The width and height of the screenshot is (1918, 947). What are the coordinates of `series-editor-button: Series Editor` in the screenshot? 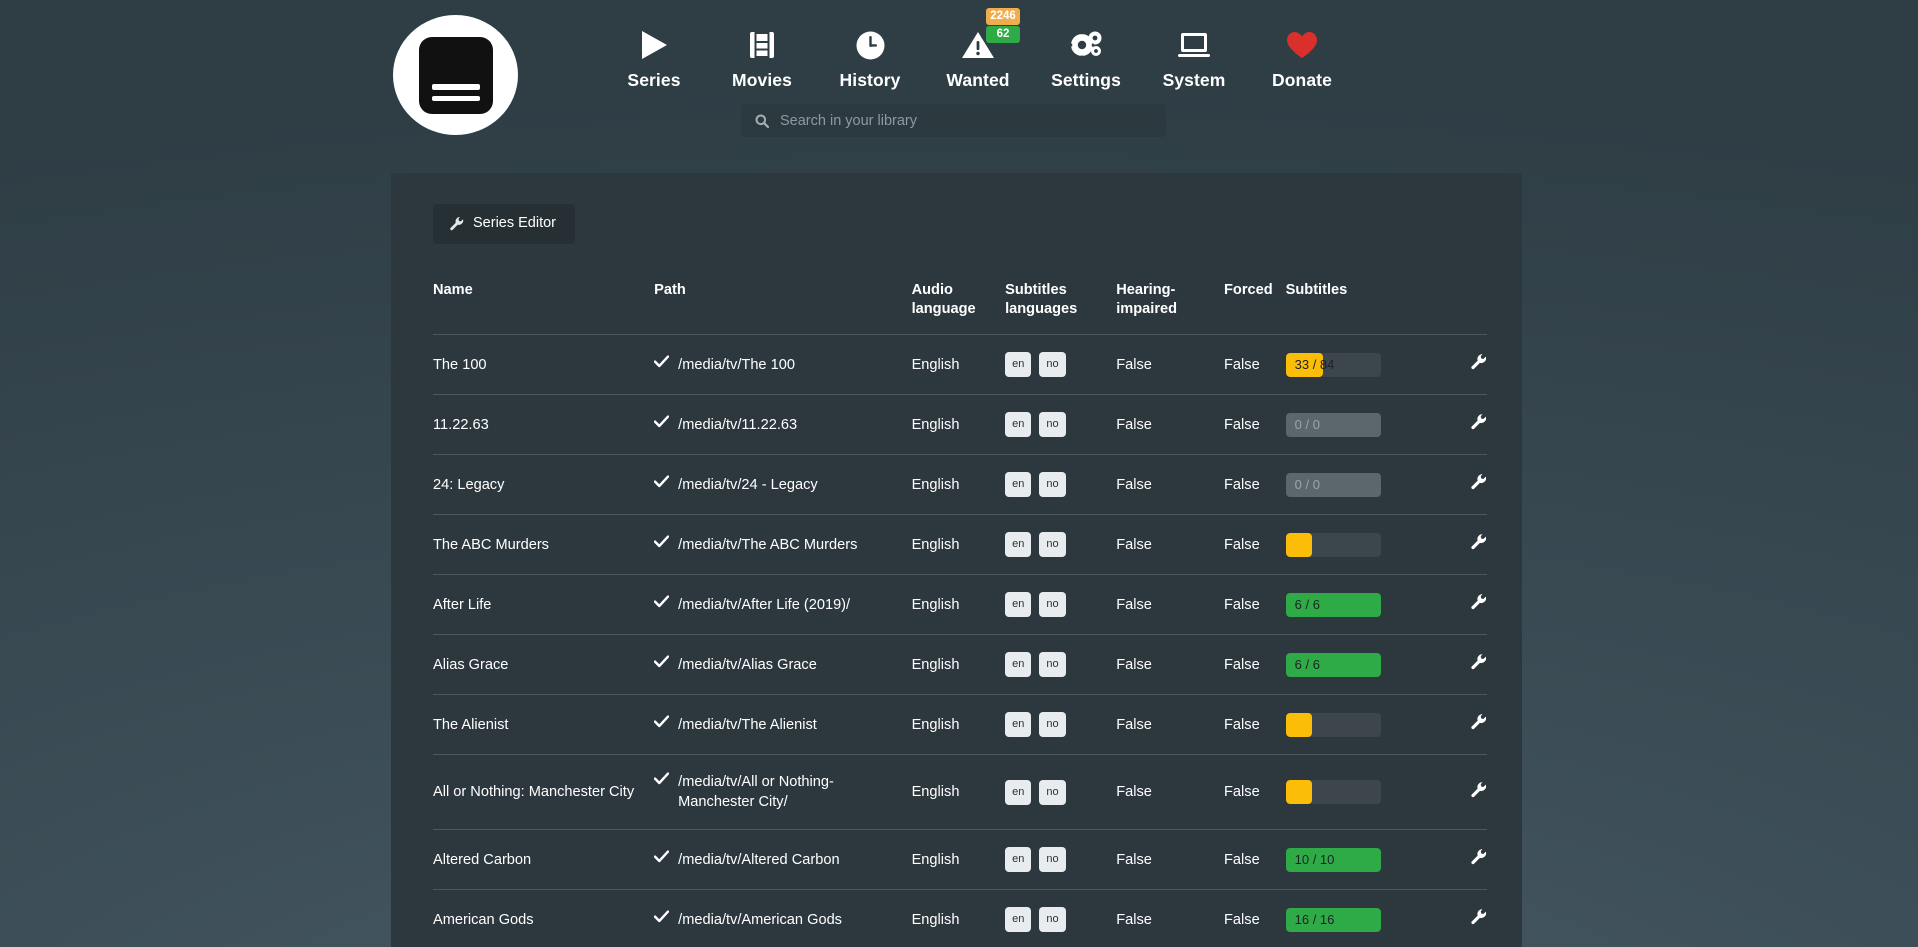 It's located at (504, 224).